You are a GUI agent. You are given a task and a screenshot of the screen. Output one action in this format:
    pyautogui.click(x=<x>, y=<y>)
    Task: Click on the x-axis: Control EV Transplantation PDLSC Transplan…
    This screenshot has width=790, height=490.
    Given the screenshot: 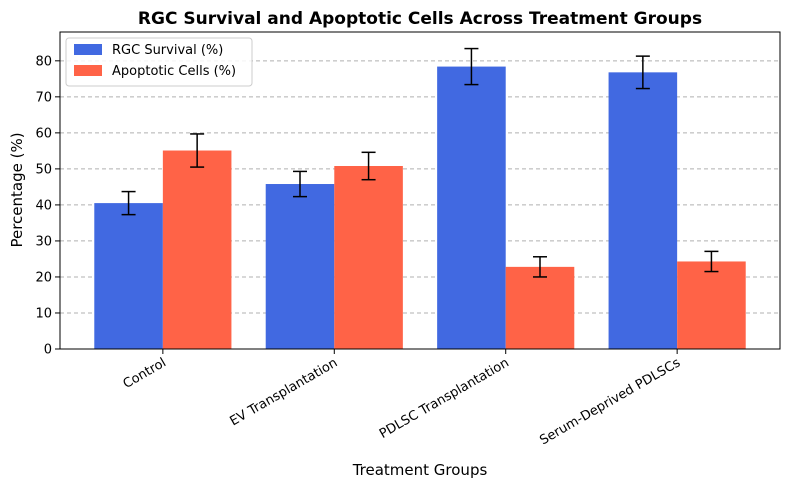 What is the action you would take?
    pyautogui.click(x=402, y=398)
    